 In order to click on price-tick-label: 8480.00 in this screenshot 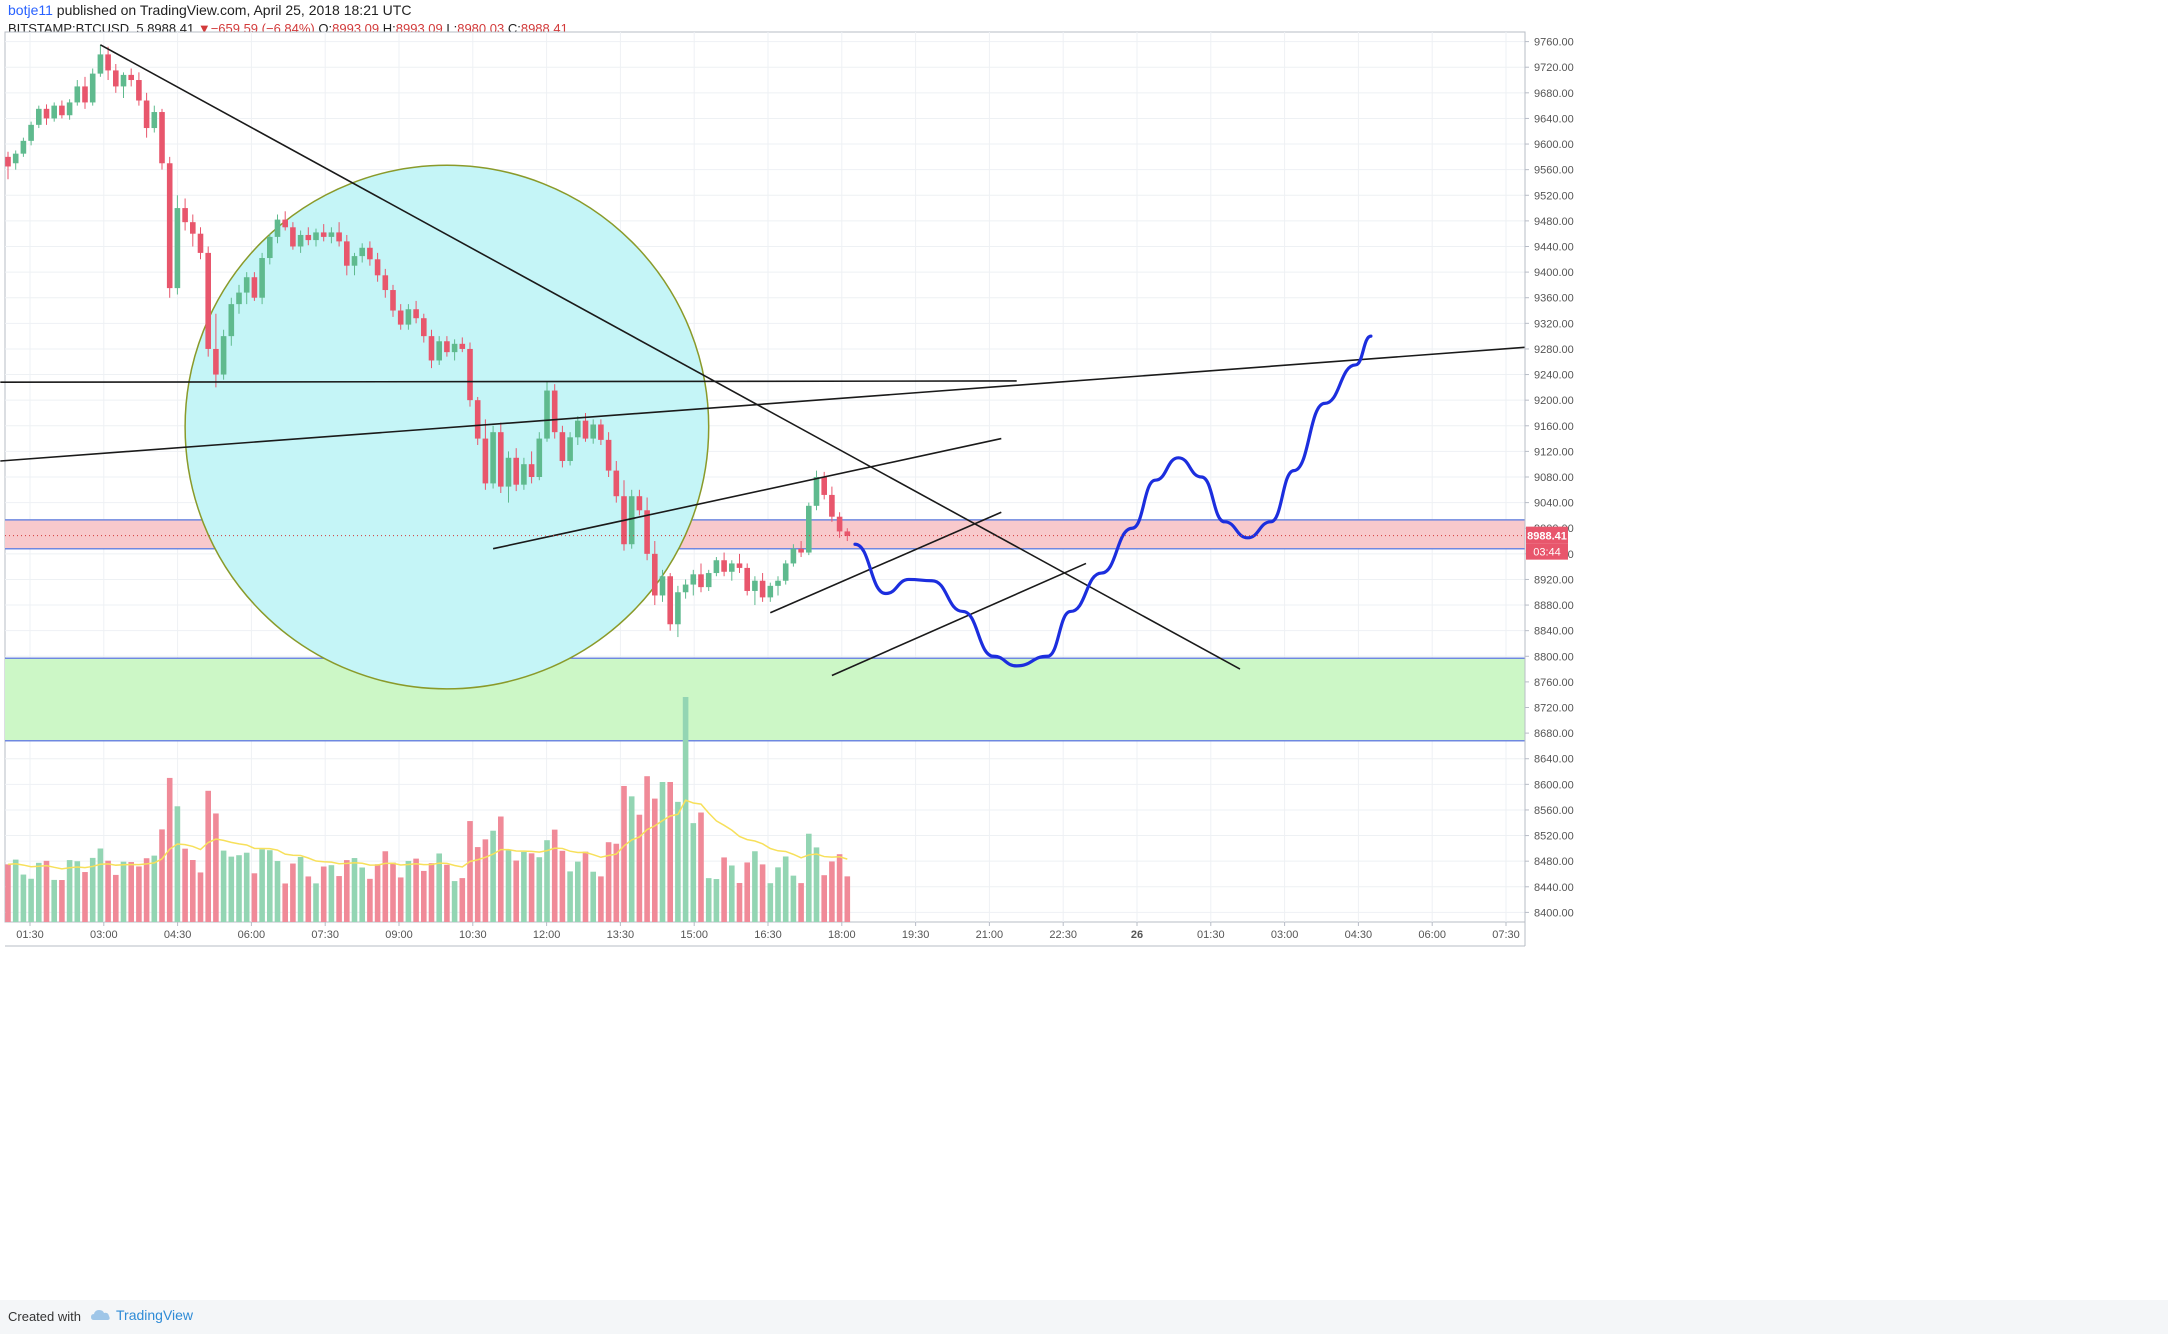, I will do `click(1554, 862)`.